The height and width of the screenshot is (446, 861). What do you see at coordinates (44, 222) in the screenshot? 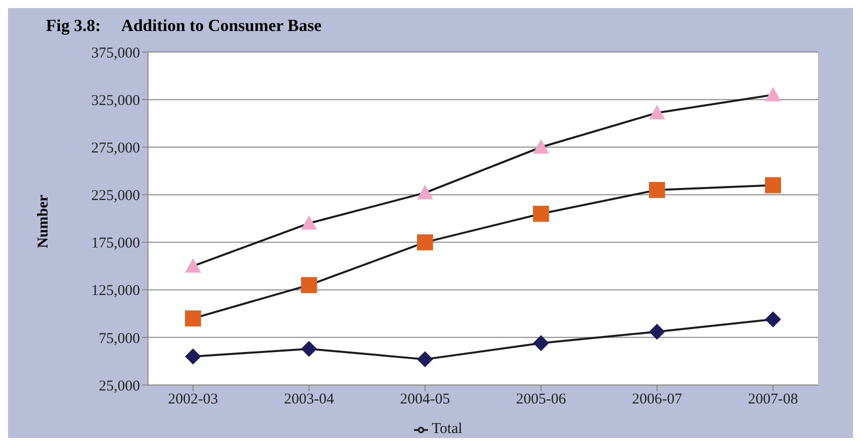
I see `y-axis-title: Number` at bounding box center [44, 222].